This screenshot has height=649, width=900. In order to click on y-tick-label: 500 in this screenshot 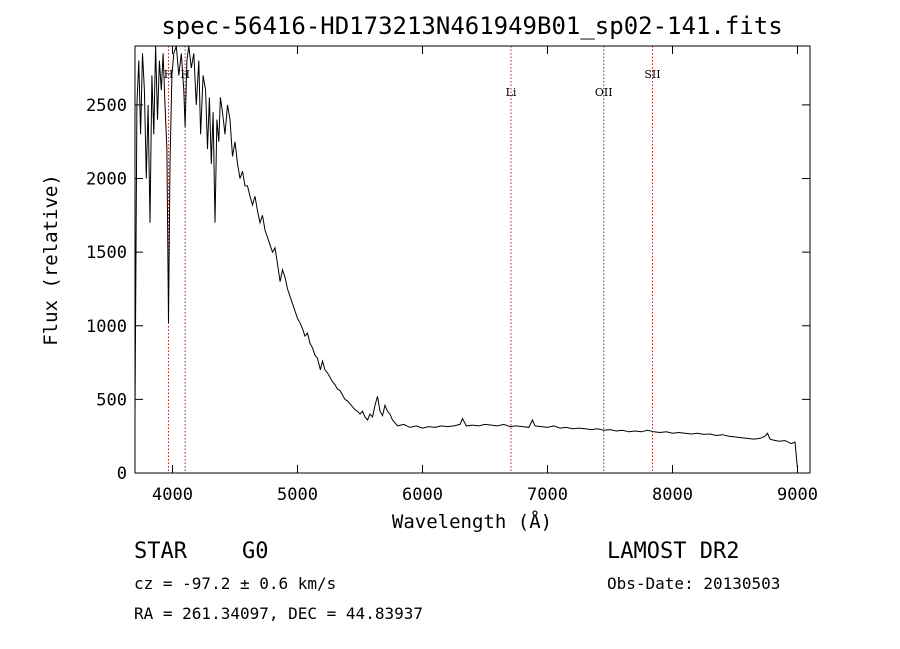, I will do `click(111, 400)`.